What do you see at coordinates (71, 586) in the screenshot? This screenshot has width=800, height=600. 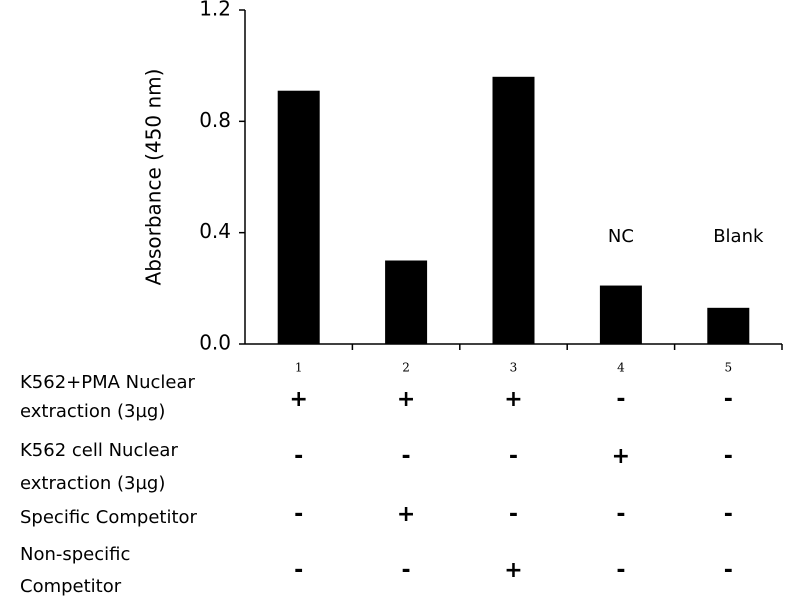 I see `row-label: Competitor` at bounding box center [71, 586].